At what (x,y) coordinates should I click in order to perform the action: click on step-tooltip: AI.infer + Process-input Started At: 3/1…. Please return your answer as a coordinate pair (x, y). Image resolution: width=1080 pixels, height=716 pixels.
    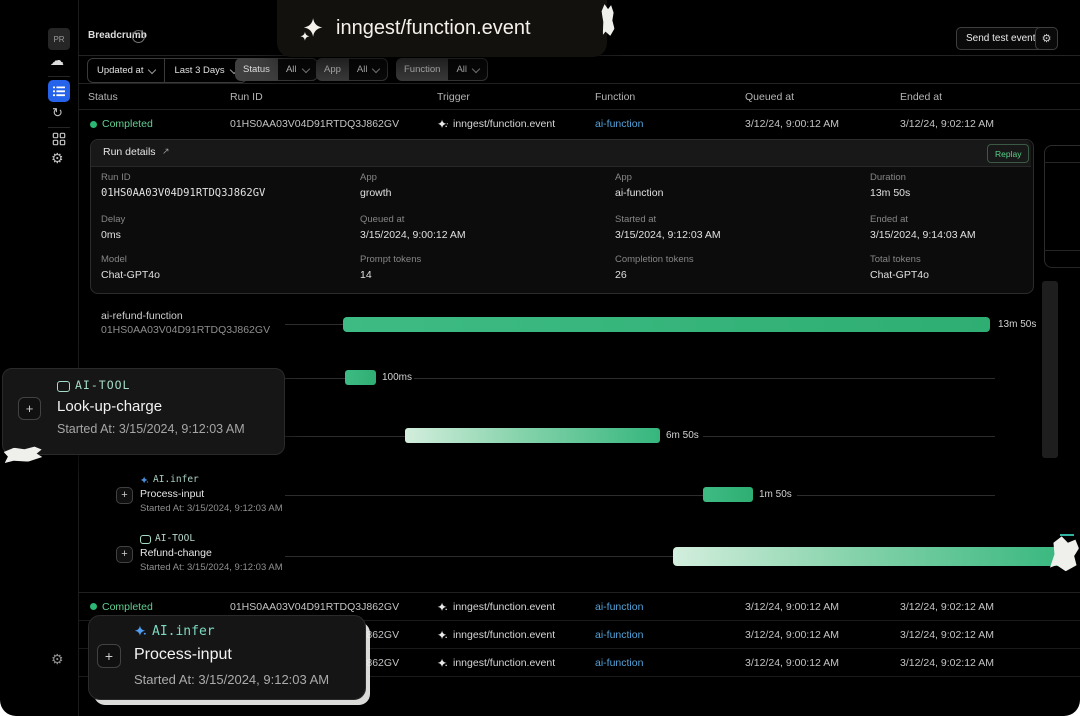
    Looking at the image, I should click on (227, 657).